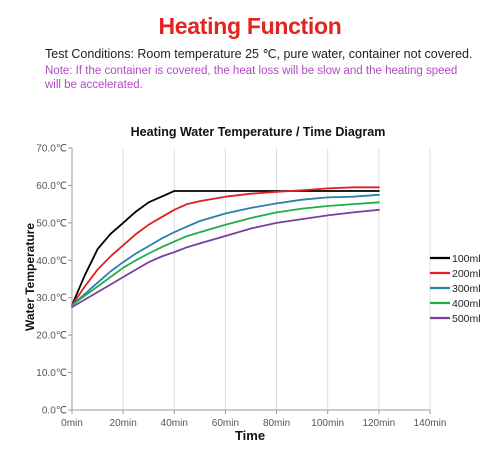 The height and width of the screenshot is (466, 500). Describe the element at coordinates (327, 423) in the screenshot. I see `x-tick-label: 100min` at that location.